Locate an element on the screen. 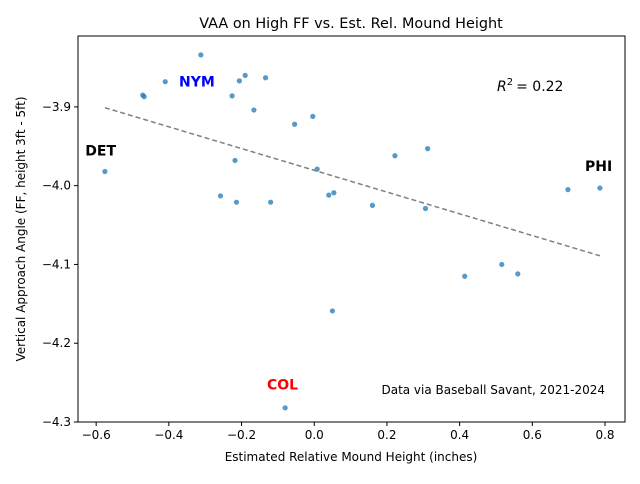 The width and height of the screenshot is (640, 484). x-tick-label: 0.6 is located at coordinates (532, 435).